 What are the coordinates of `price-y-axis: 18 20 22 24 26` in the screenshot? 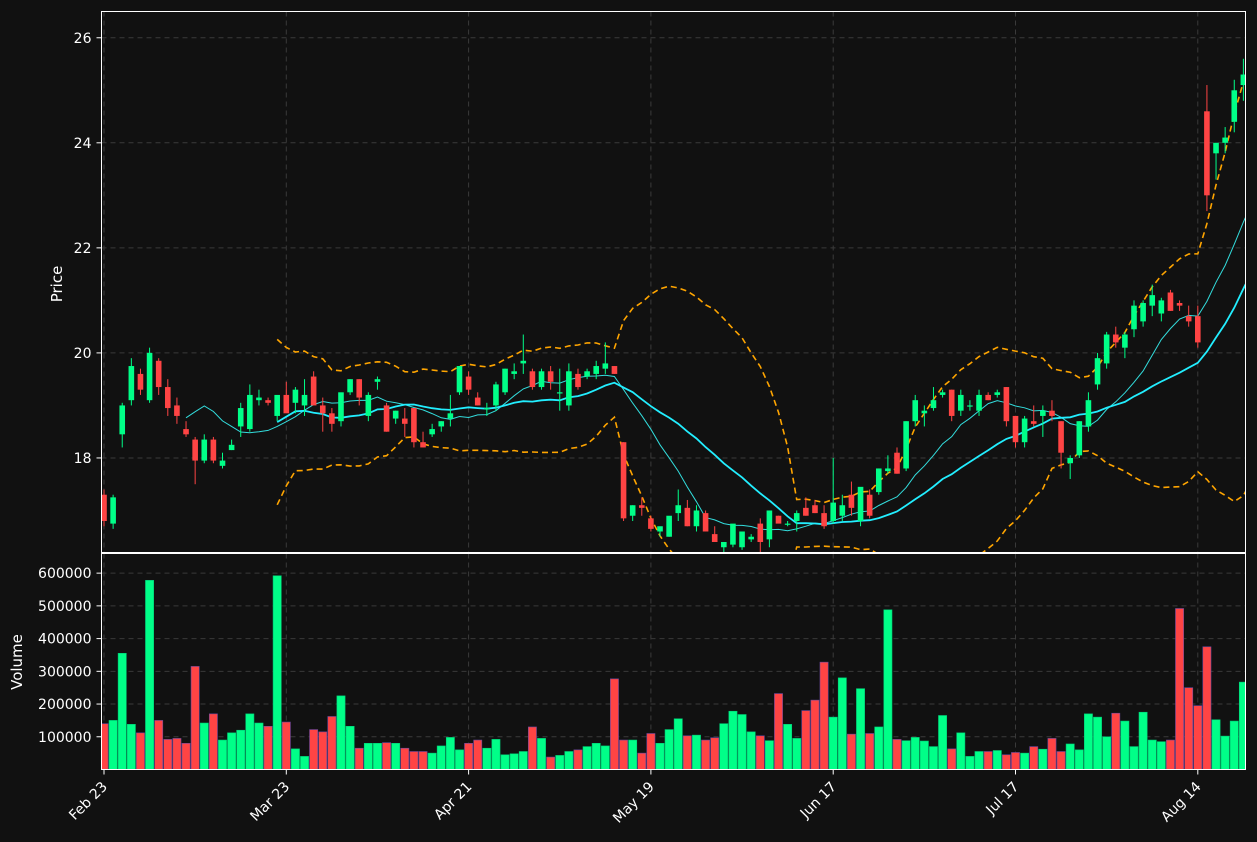 It's located at (88, 249).